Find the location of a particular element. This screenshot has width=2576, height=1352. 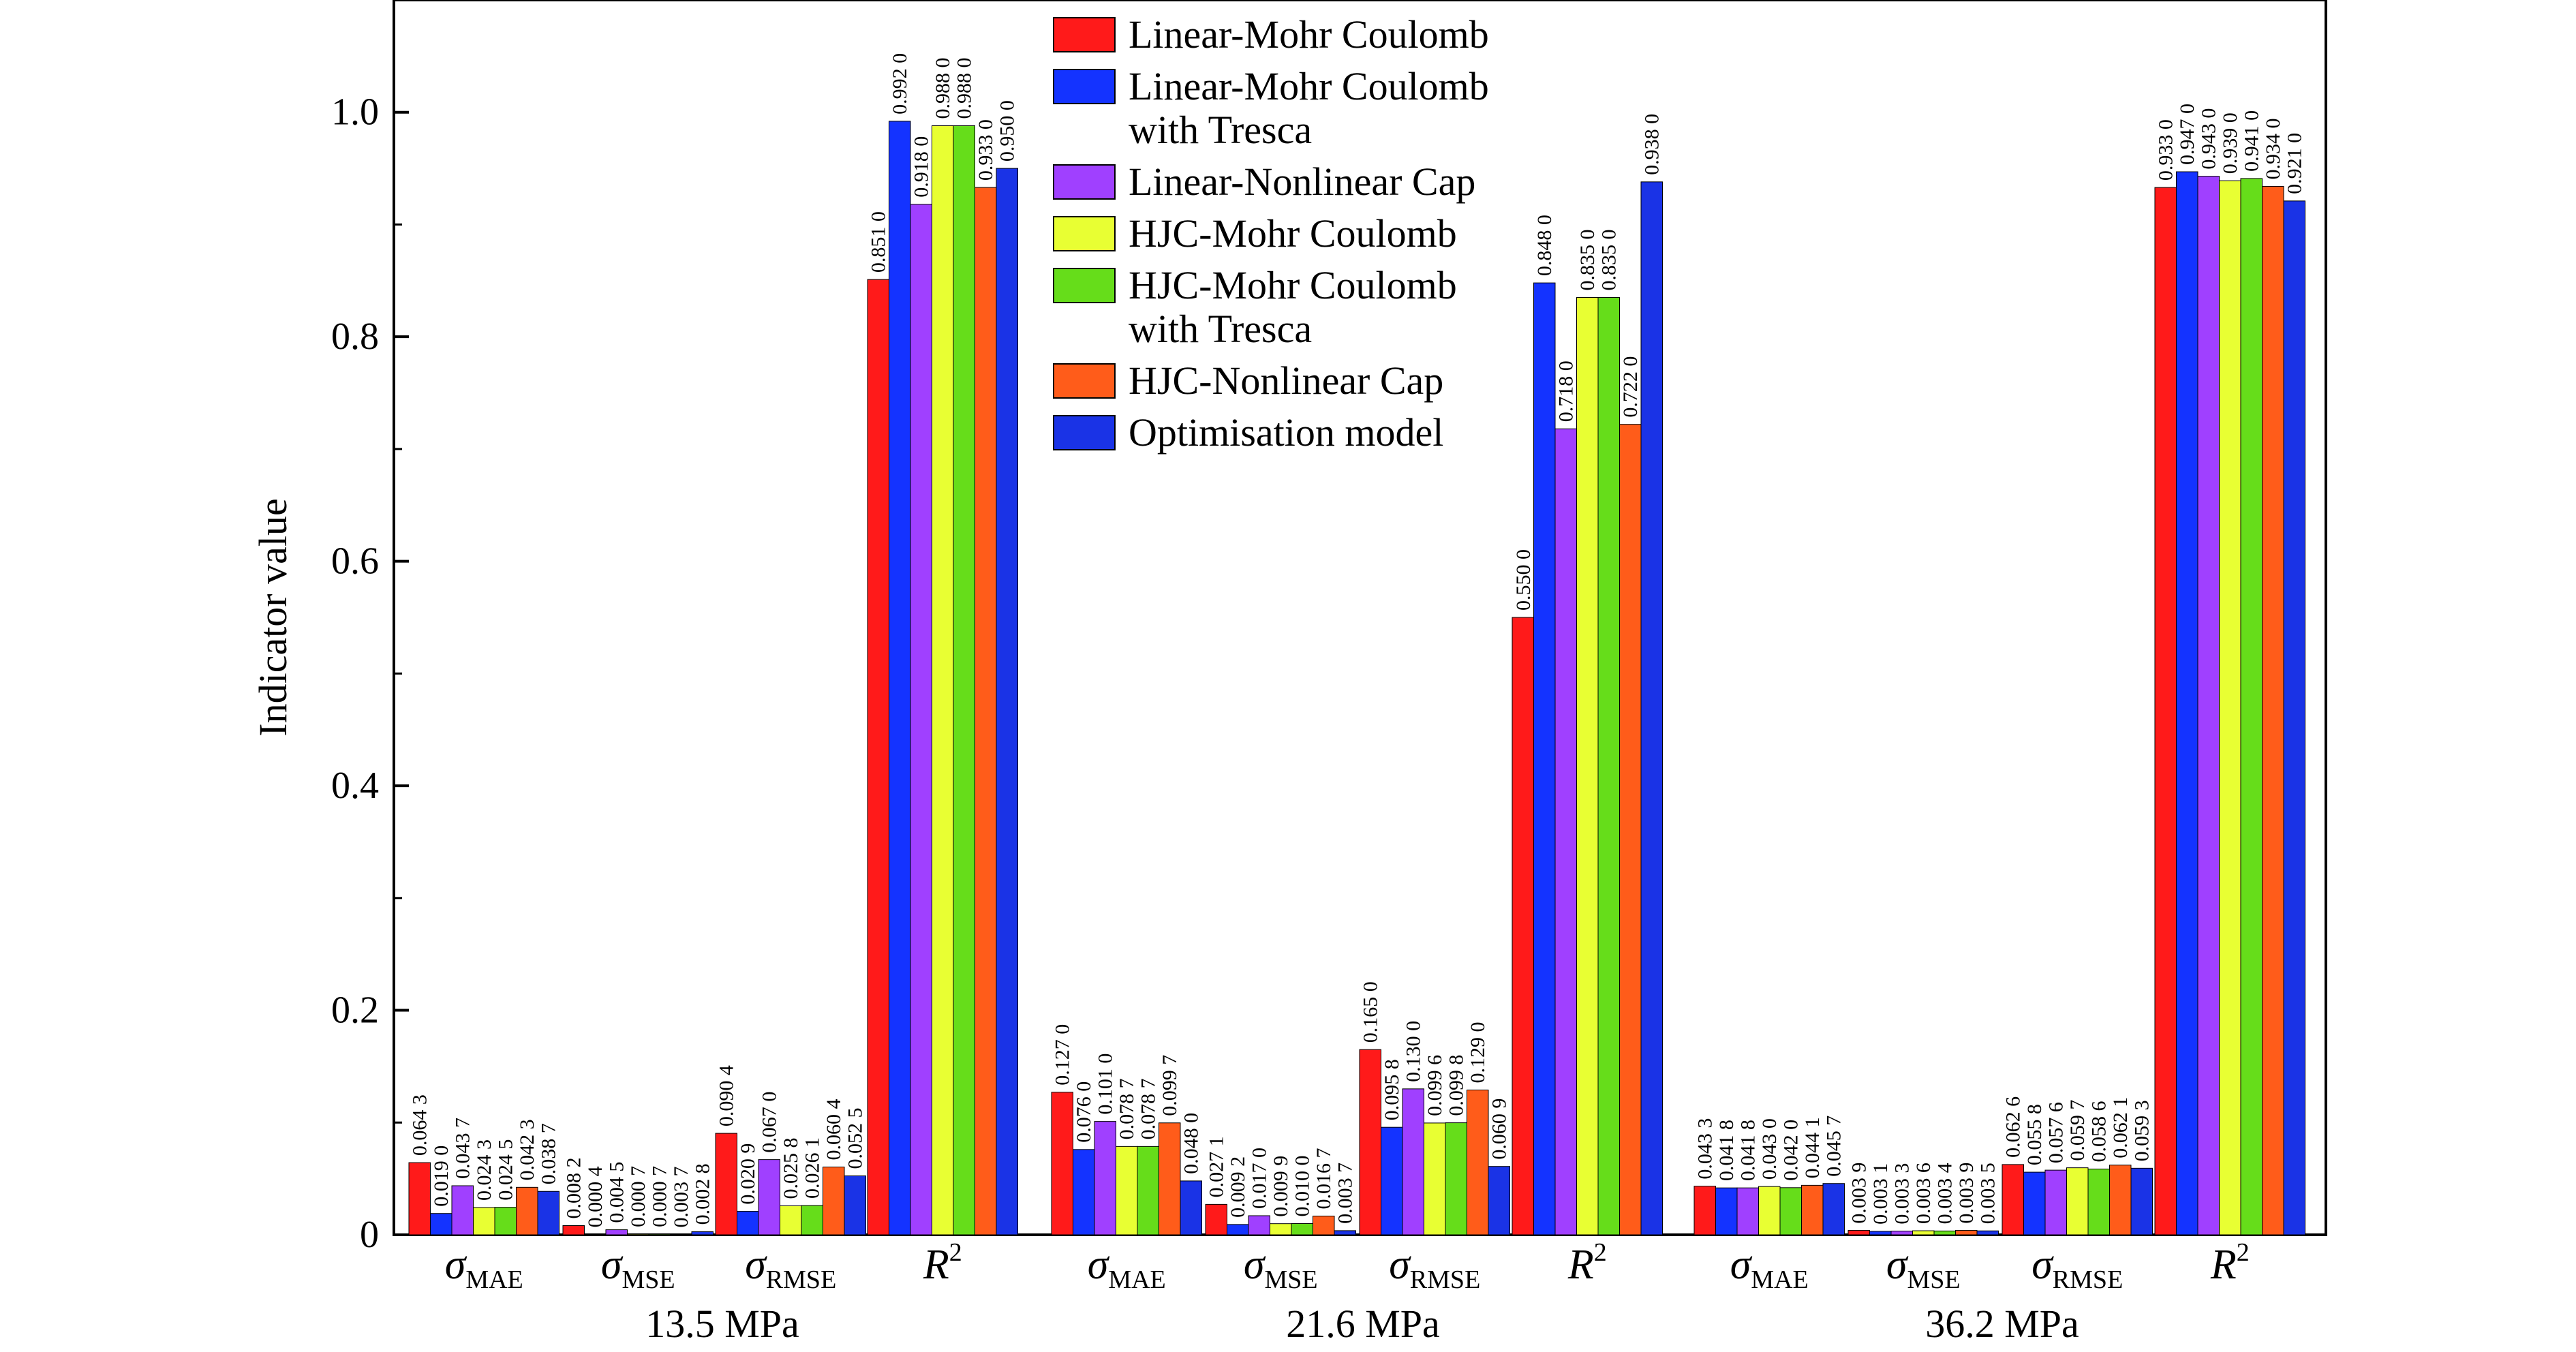

data-label: 0.064 3 is located at coordinates (420, 1125).